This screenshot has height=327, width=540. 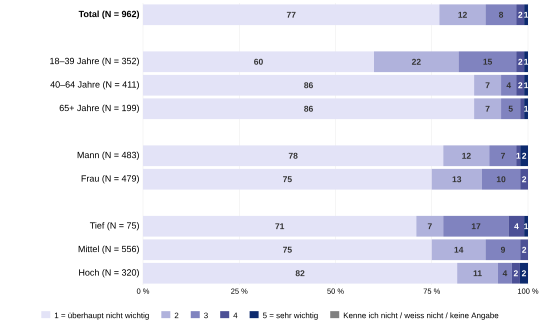 What do you see at coordinates (109, 14) in the screenshot?
I see `y-tick-label: Total (N = 962)` at bounding box center [109, 14].